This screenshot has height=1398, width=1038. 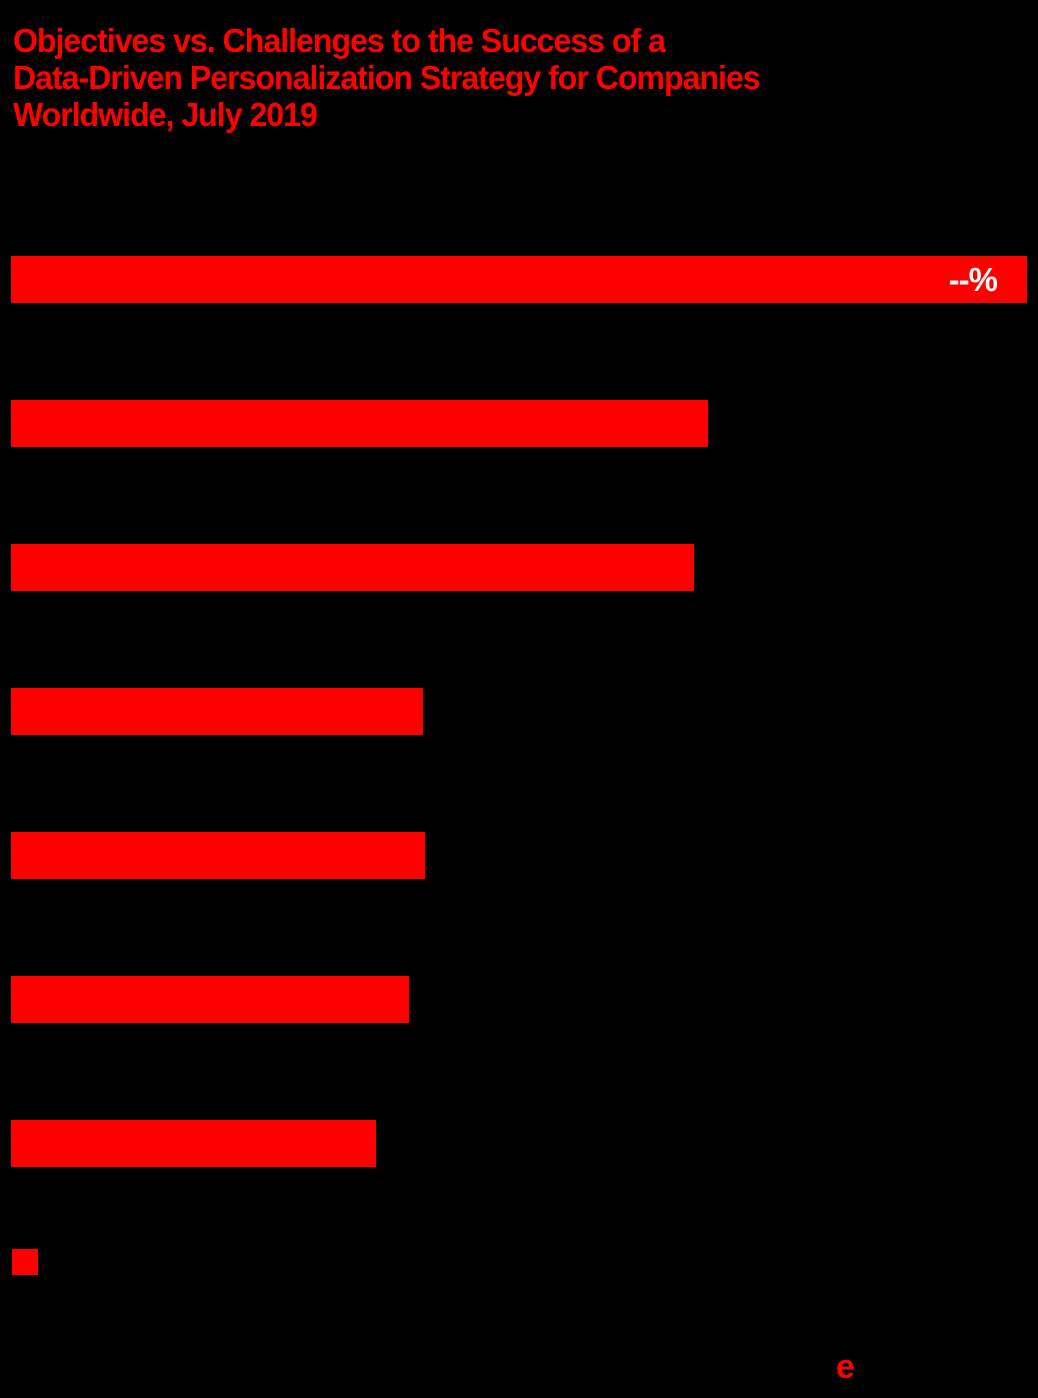 I want to click on bar-value-label: --%, so click(x=973, y=279).